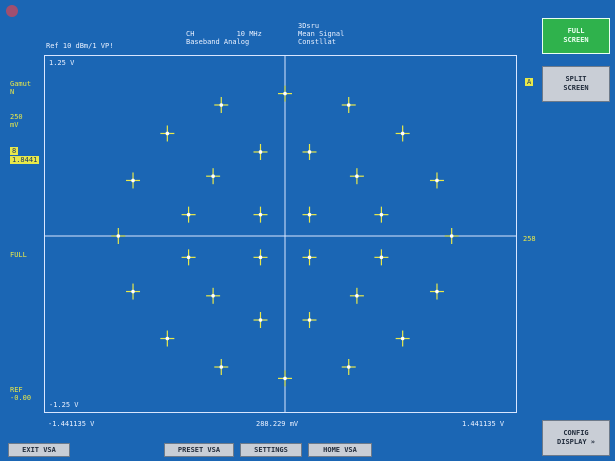 The image size is (615, 461). I want to click on x-right-label: 1.441135 V, so click(483, 424).